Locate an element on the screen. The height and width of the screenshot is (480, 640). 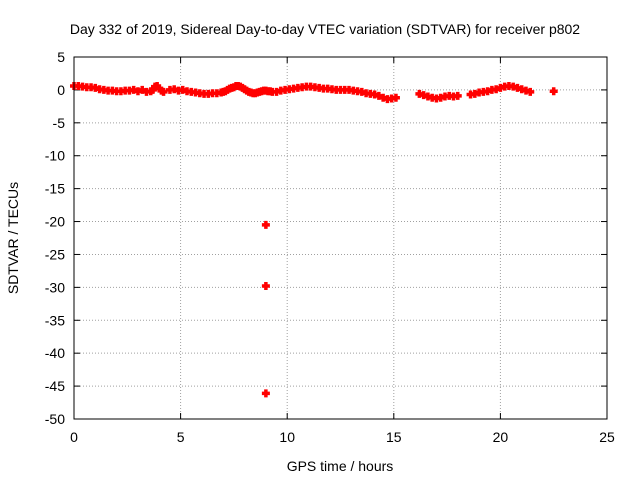
x-tick-label: 0 is located at coordinates (74, 437).